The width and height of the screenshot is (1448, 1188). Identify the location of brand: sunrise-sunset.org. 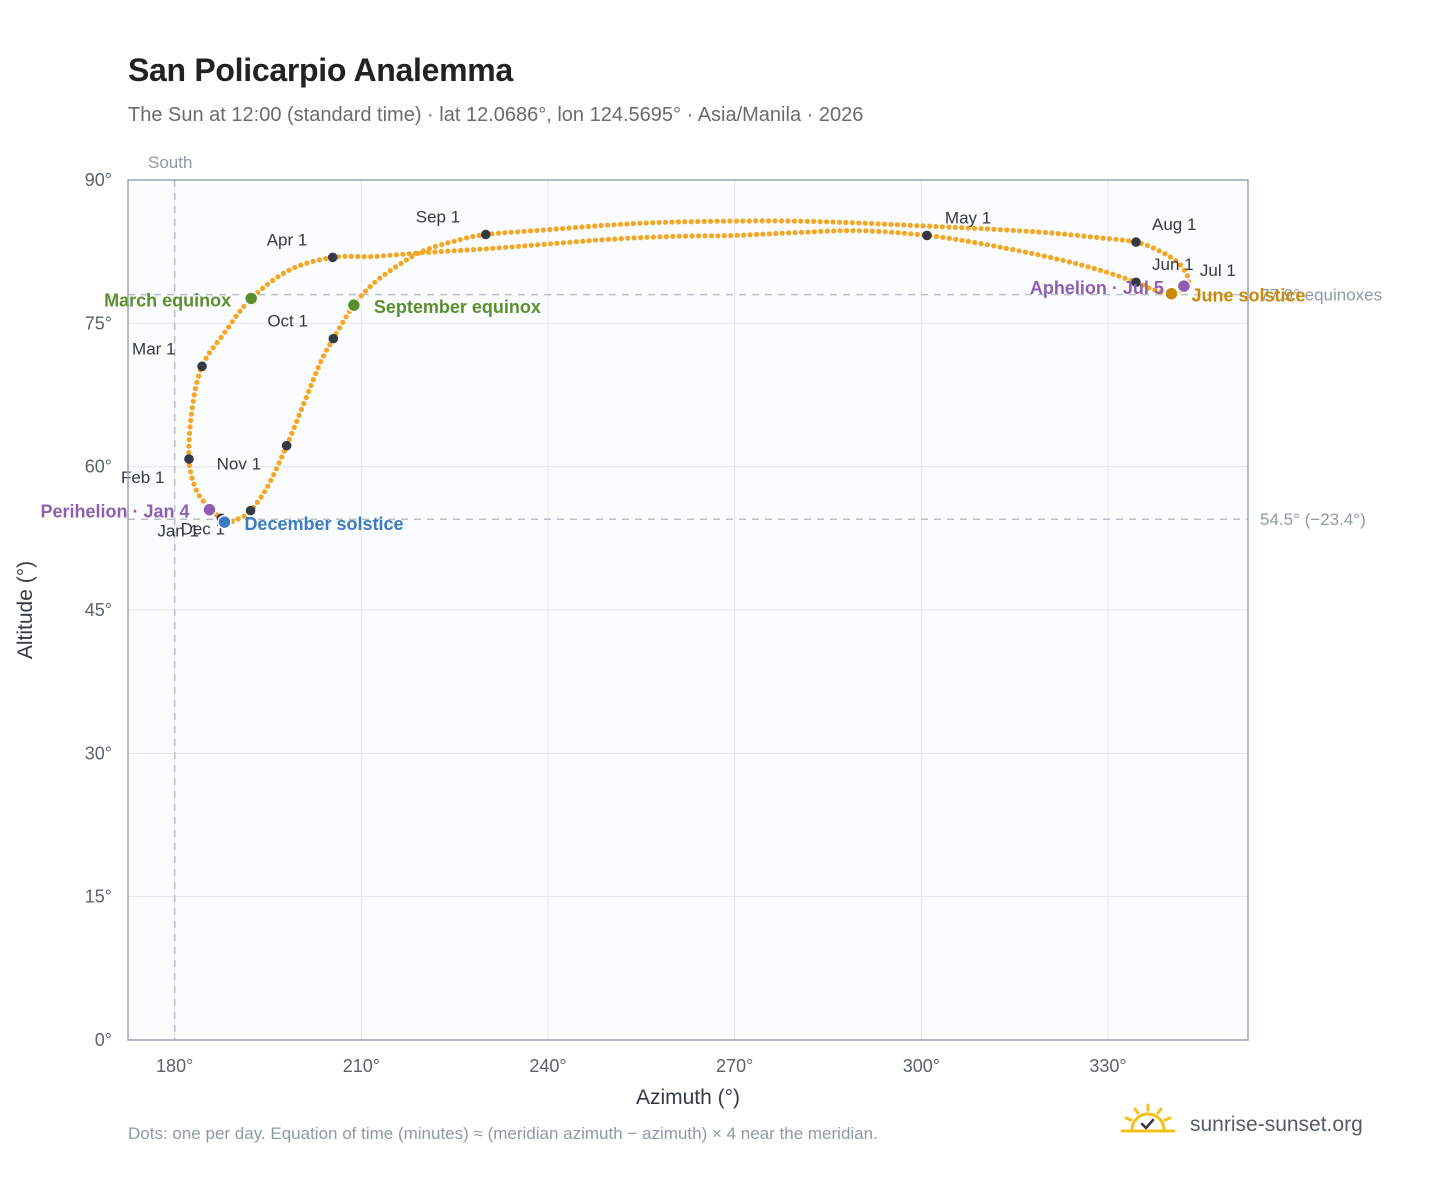
(1253, 1125).